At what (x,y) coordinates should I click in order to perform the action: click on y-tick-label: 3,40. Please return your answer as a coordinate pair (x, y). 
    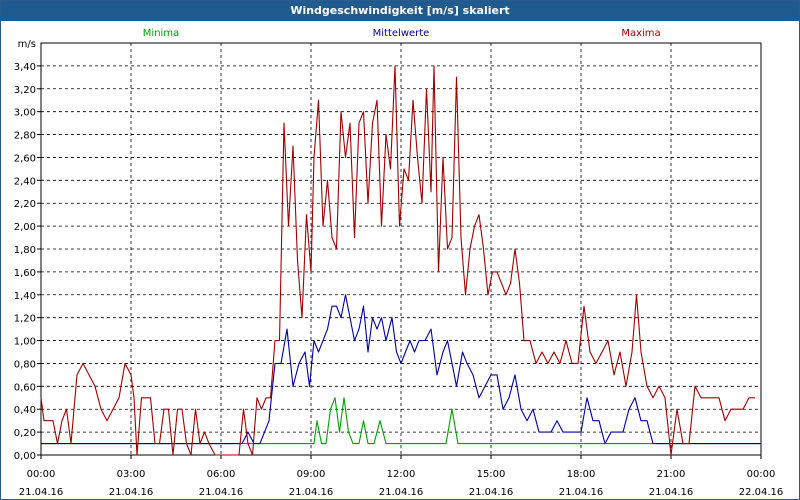
    Looking at the image, I should click on (25, 67).